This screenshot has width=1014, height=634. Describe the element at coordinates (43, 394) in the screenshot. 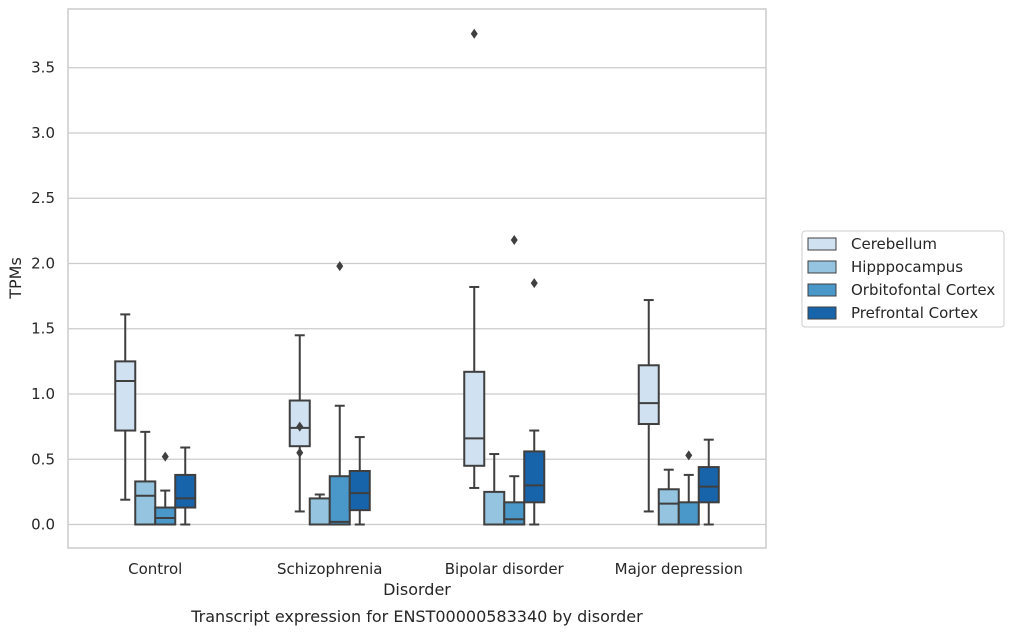

I see `y-tick-label: 1.0` at that location.